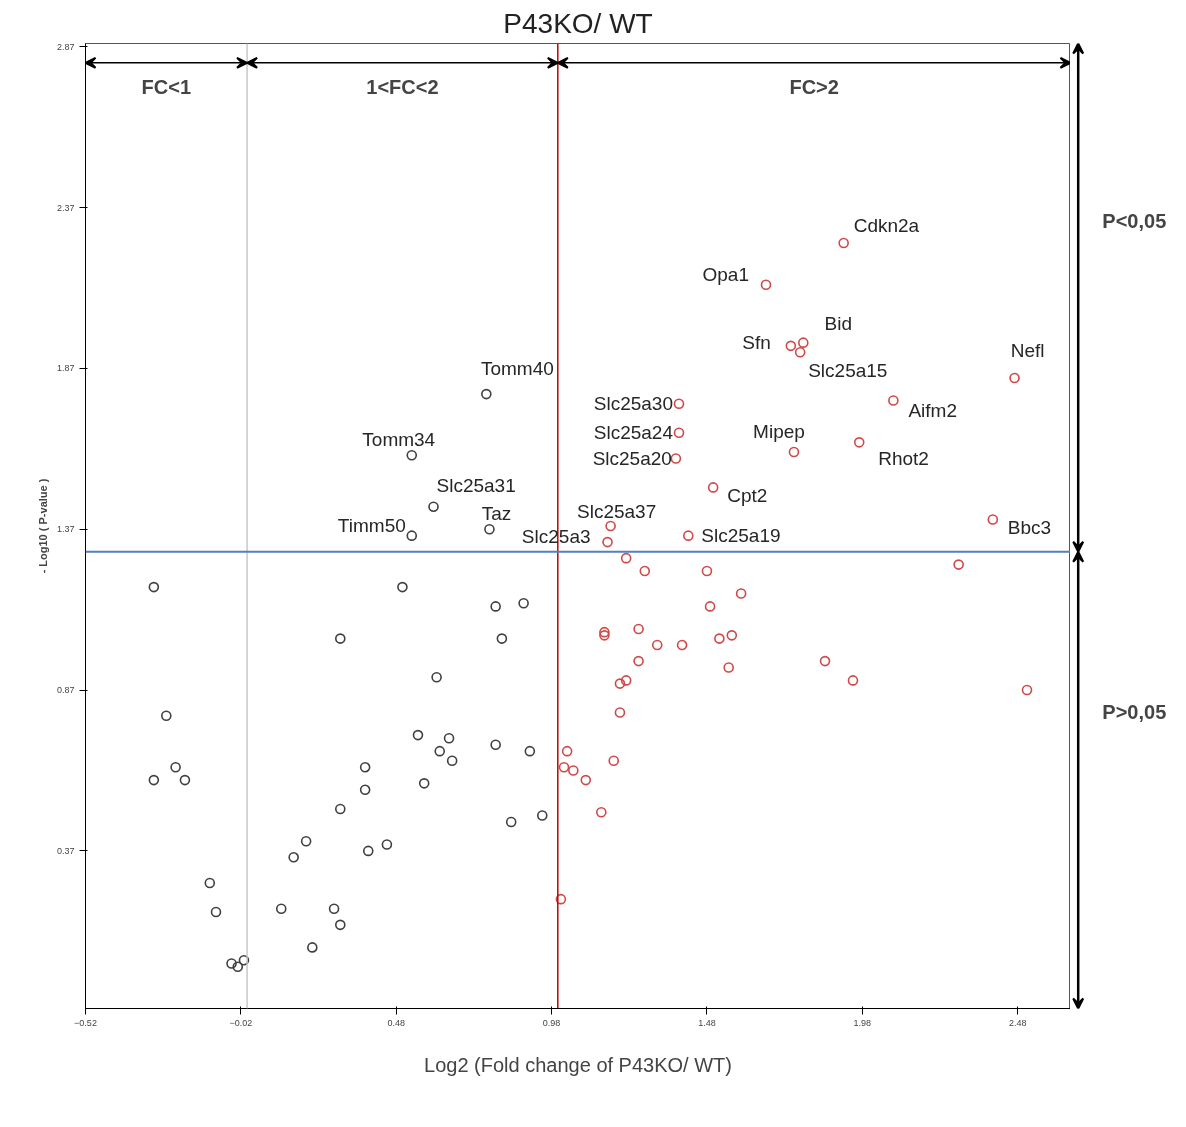 The height and width of the screenshot is (1127, 1186). What do you see at coordinates (65, 690) in the screenshot?
I see `y-tick-label: 0.87` at bounding box center [65, 690].